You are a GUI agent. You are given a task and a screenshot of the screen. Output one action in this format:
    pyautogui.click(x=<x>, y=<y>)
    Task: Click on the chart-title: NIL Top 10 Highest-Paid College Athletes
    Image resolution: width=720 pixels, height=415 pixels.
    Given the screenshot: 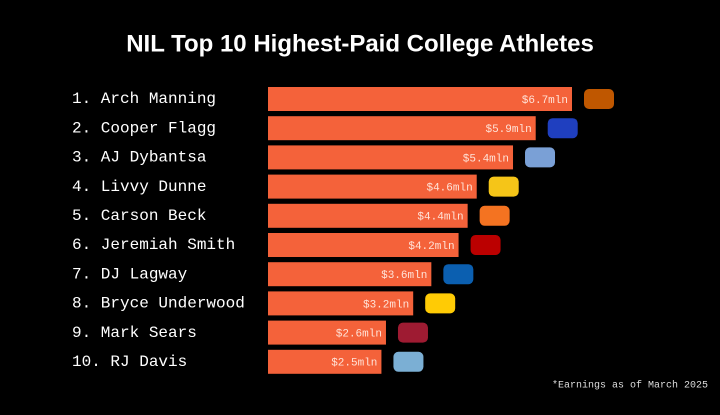 What is the action you would take?
    pyautogui.click(x=360, y=43)
    